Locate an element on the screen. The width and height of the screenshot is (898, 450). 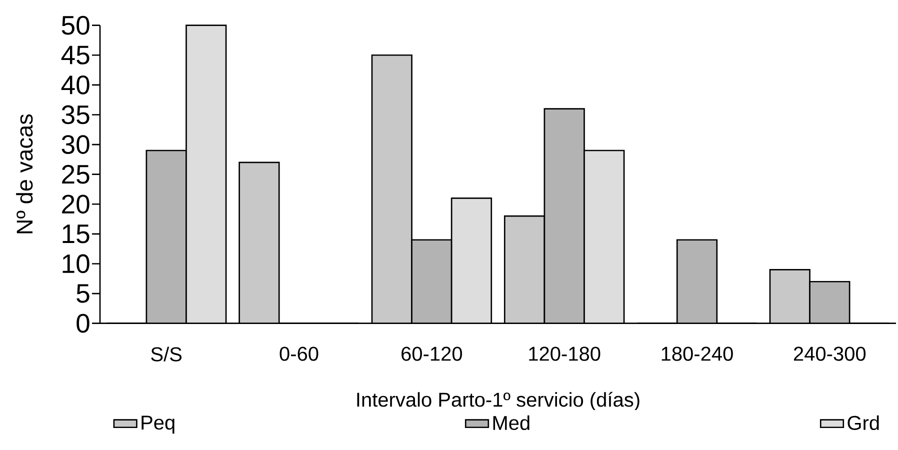
y-tick-label: 40 is located at coordinates (75, 85).